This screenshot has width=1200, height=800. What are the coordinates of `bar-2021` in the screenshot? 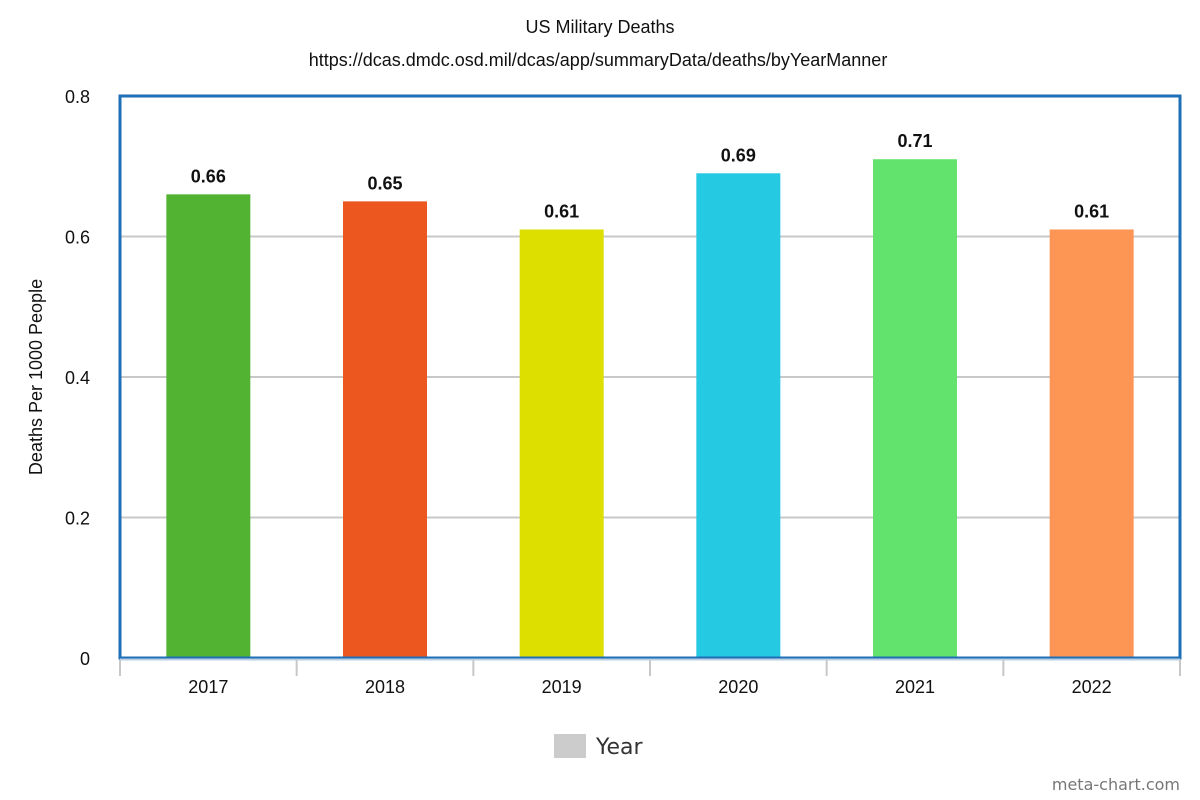 It's located at (915, 408).